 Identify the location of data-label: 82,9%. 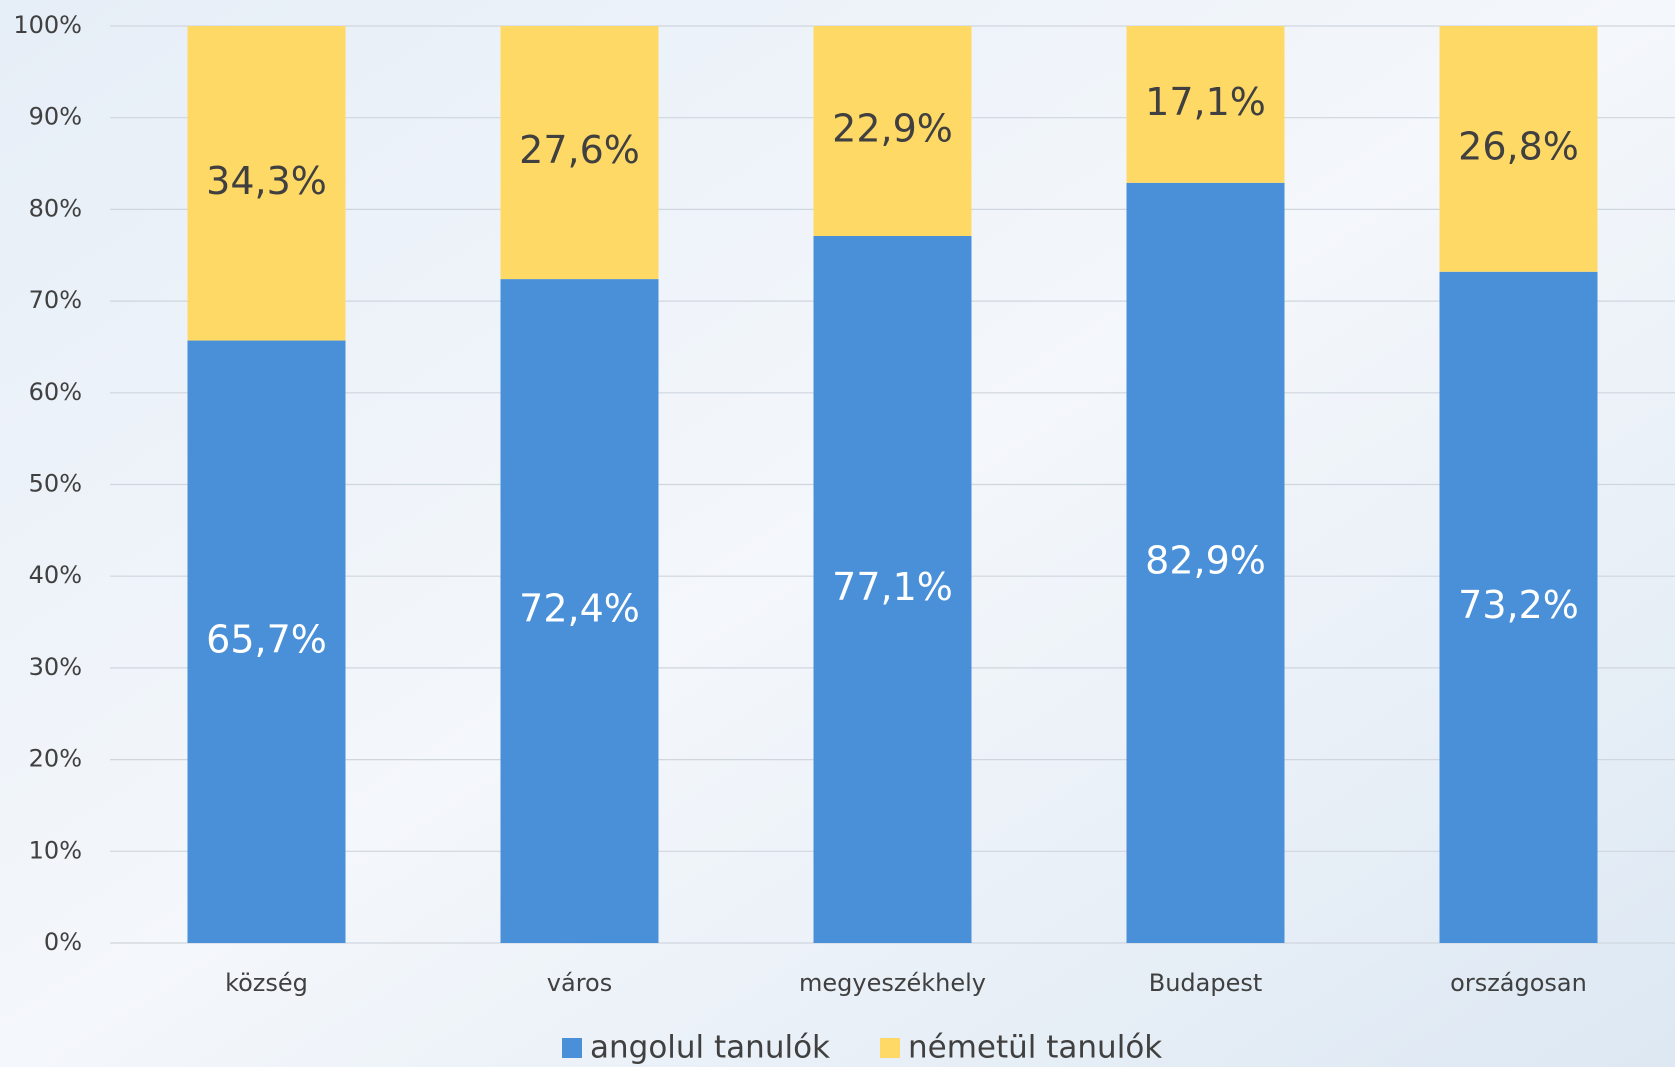
(1205, 560).